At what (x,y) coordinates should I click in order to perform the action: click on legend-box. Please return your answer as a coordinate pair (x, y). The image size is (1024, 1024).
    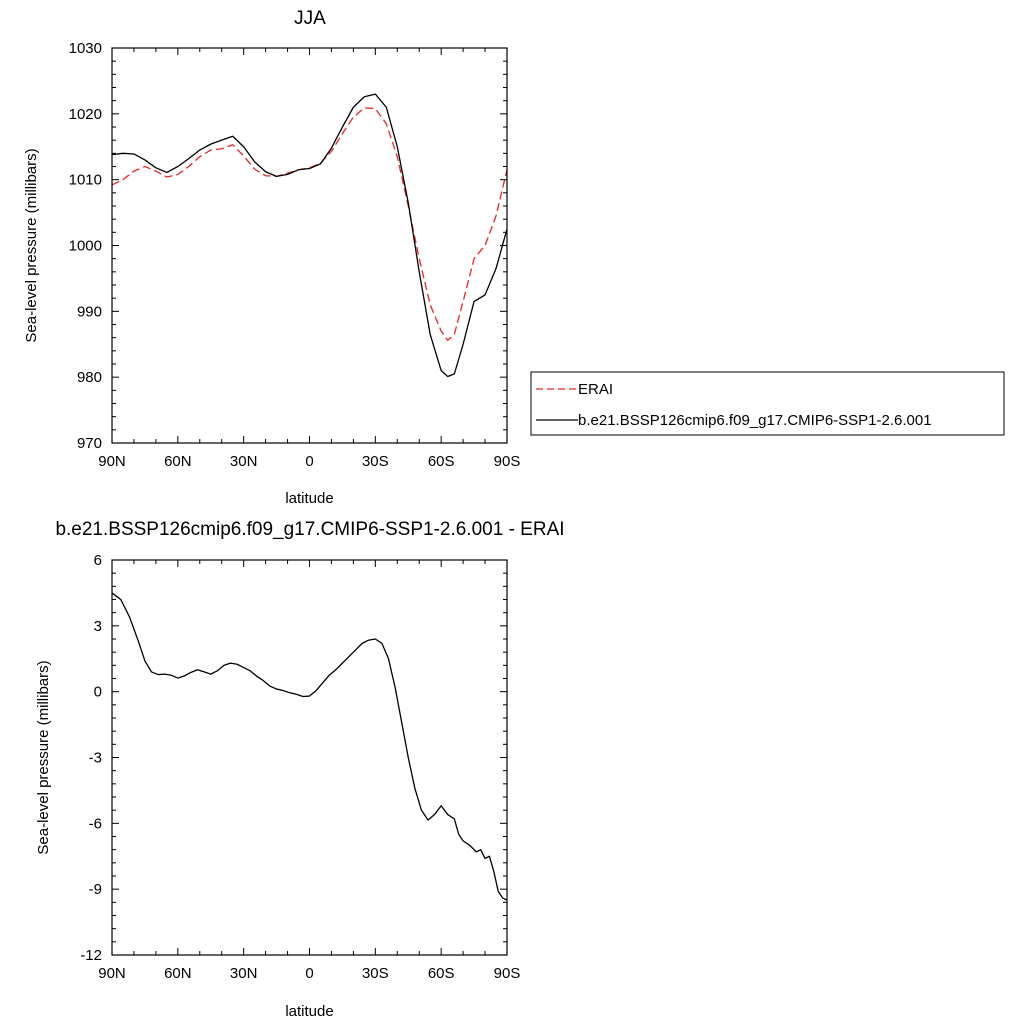
    Looking at the image, I should click on (767, 403).